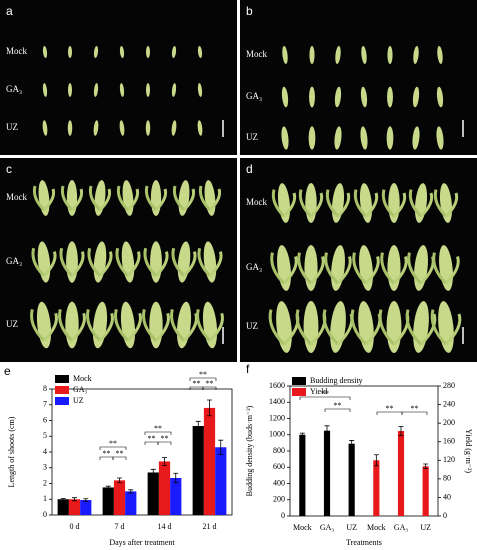 The height and width of the screenshot is (550, 477). Describe the element at coordinates (210, 526) in the screenshot. I see `x-tick-label: 21 d` at that location.